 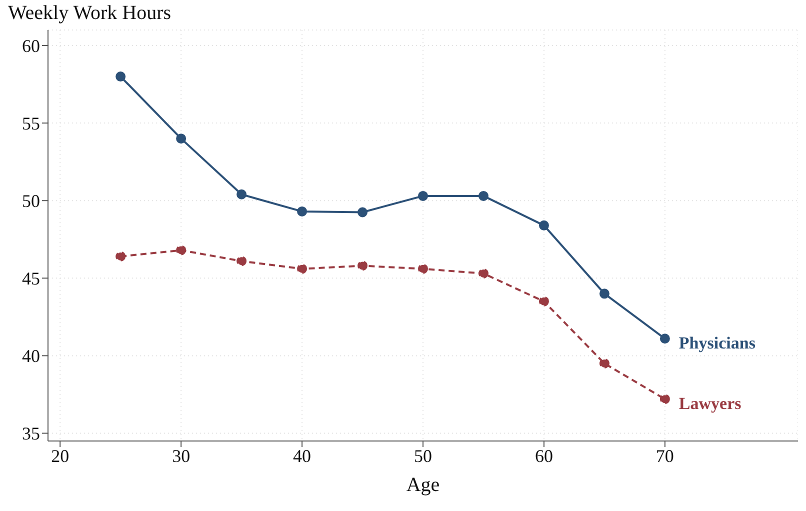 What do you see at coordinates (717, 343) in the screenshot?
I see `series-label: Physicians` at bounding box center [717, 343].